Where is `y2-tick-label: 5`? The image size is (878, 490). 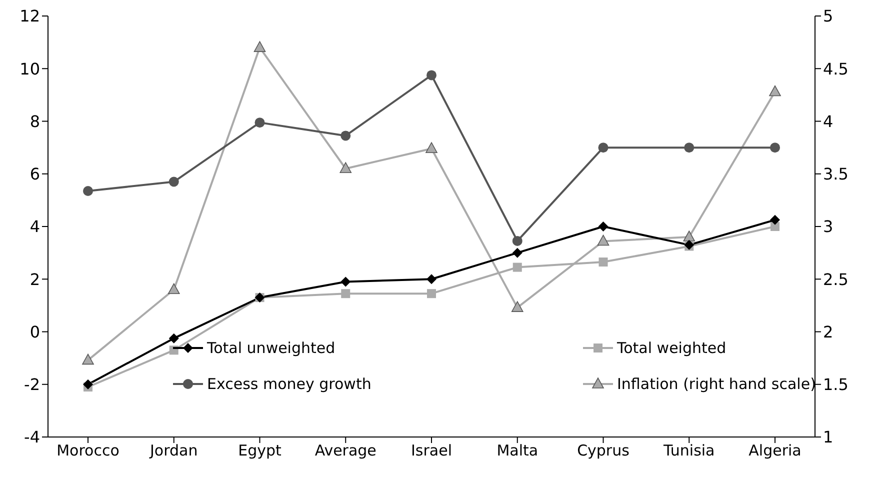 y2-tick-label: 5 is located at coordinates (828, 16).